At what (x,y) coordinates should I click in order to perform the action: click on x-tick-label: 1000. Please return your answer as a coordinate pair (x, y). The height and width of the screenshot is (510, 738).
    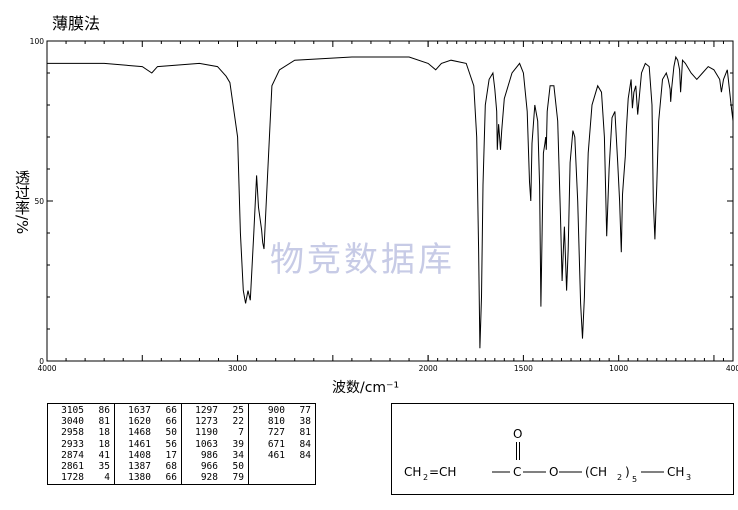
    Looking at the image, I should click on (618, 368).